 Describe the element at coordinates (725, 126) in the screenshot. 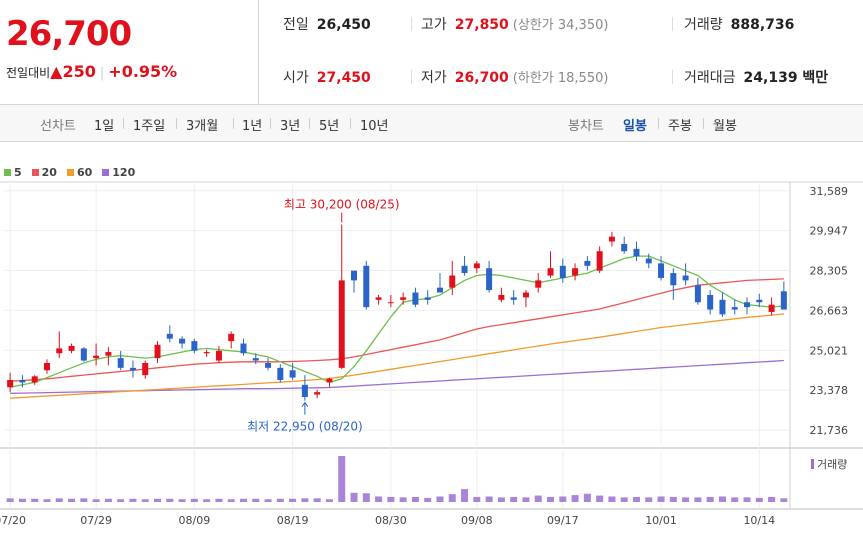

I see `candle-monthly: 월봉` at that location.